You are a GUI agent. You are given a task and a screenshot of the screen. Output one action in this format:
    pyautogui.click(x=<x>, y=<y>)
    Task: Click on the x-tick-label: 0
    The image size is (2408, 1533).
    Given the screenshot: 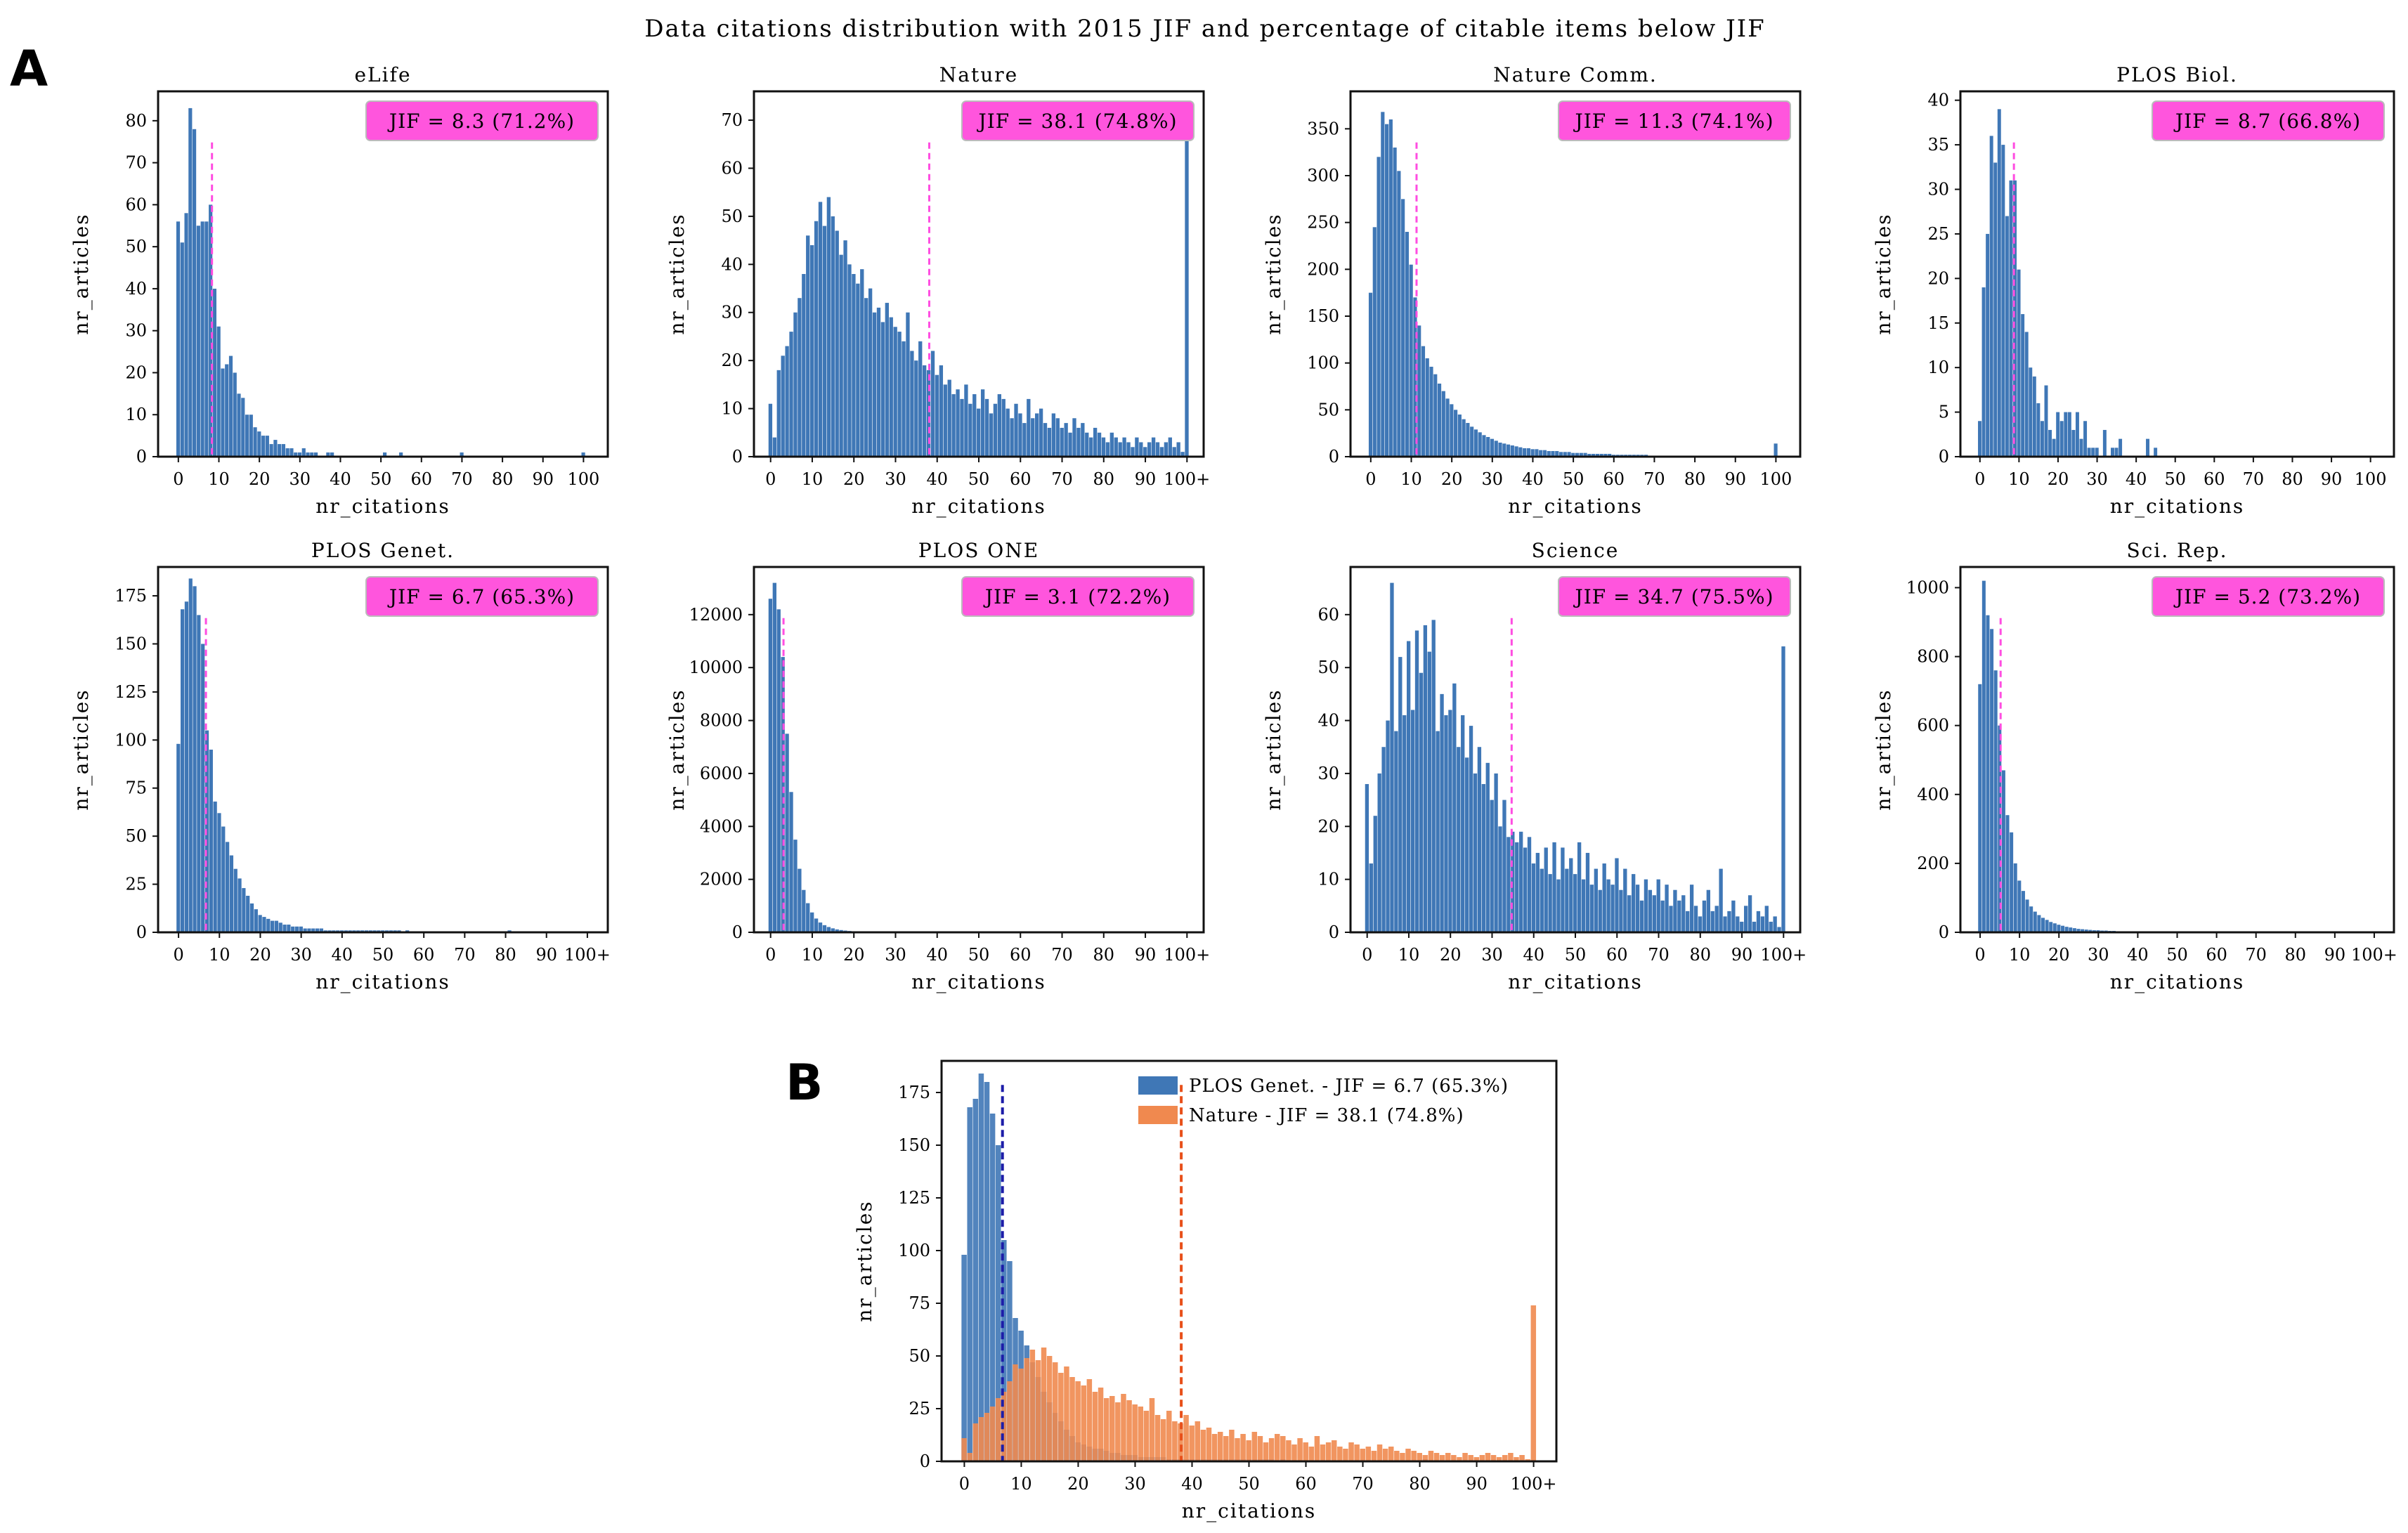 What is the action you would take?
    pyautogui.click(x=1367, y=955)
    